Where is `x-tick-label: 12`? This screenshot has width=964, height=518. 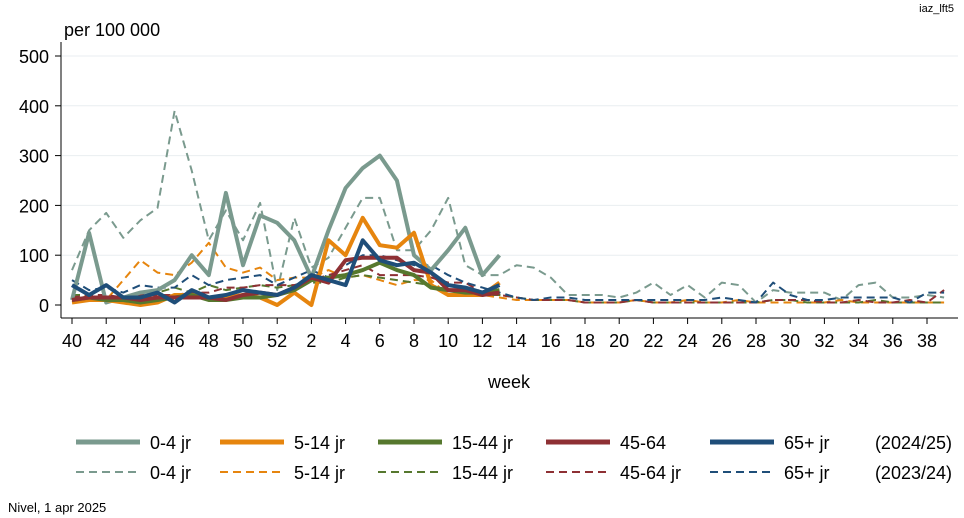
x-tick-label: 12 is located at coordinates (482, 341).